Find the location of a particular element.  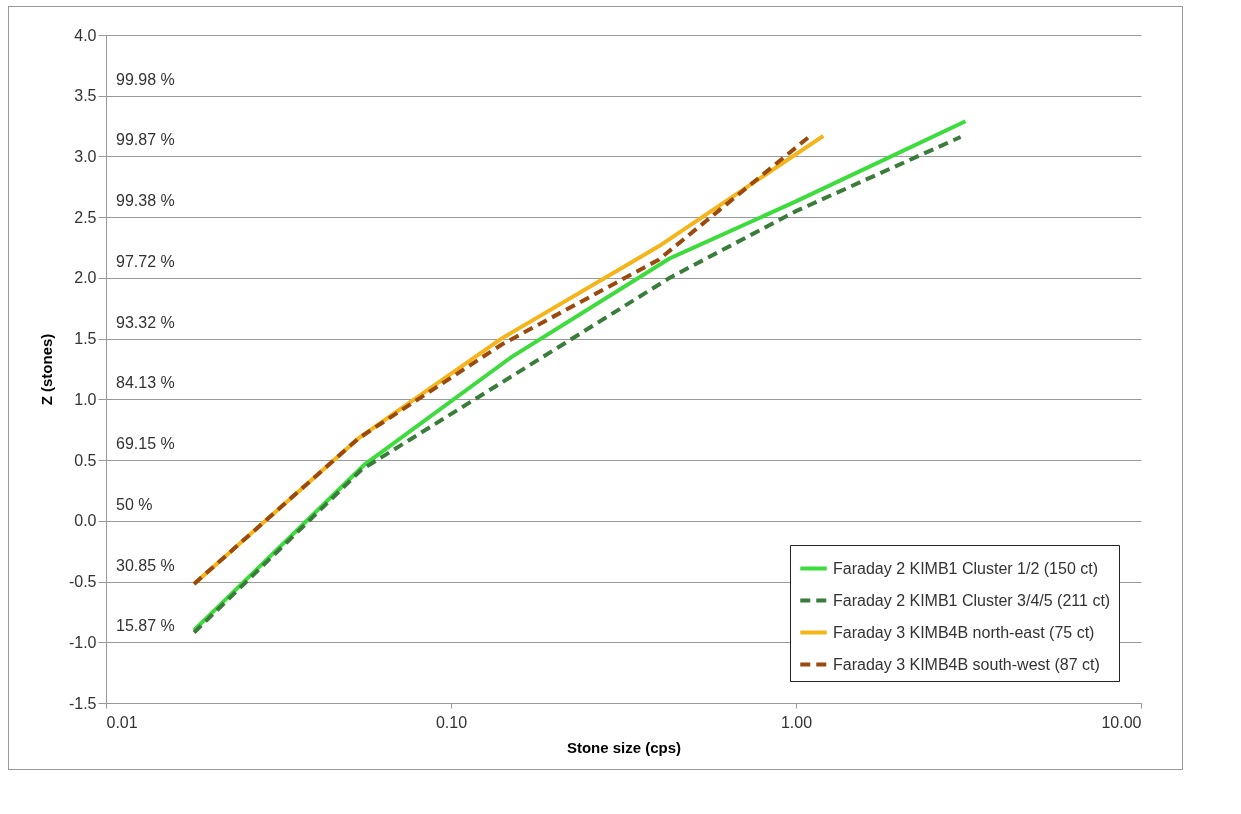

annotation: 50 % is located at coordinates (134, 504).